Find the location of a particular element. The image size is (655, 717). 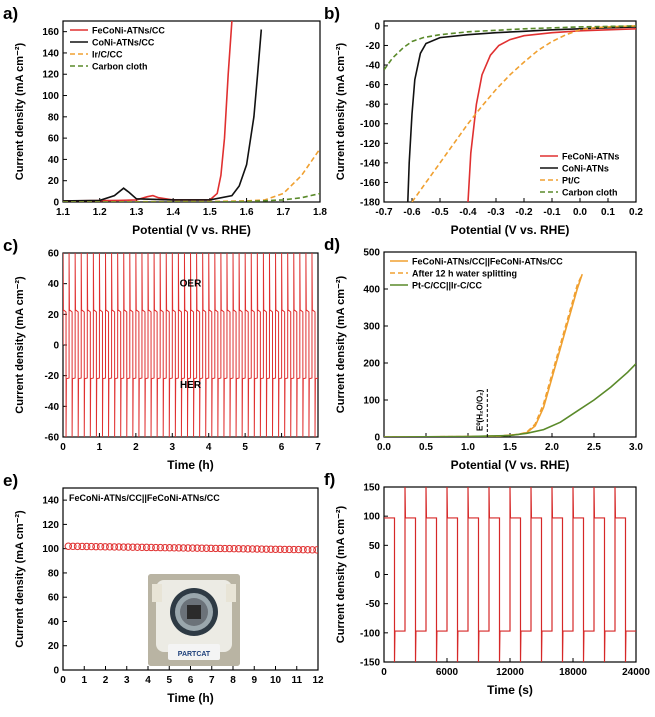

x-tick-label: -0.4 is located at coordinates (468, 212).